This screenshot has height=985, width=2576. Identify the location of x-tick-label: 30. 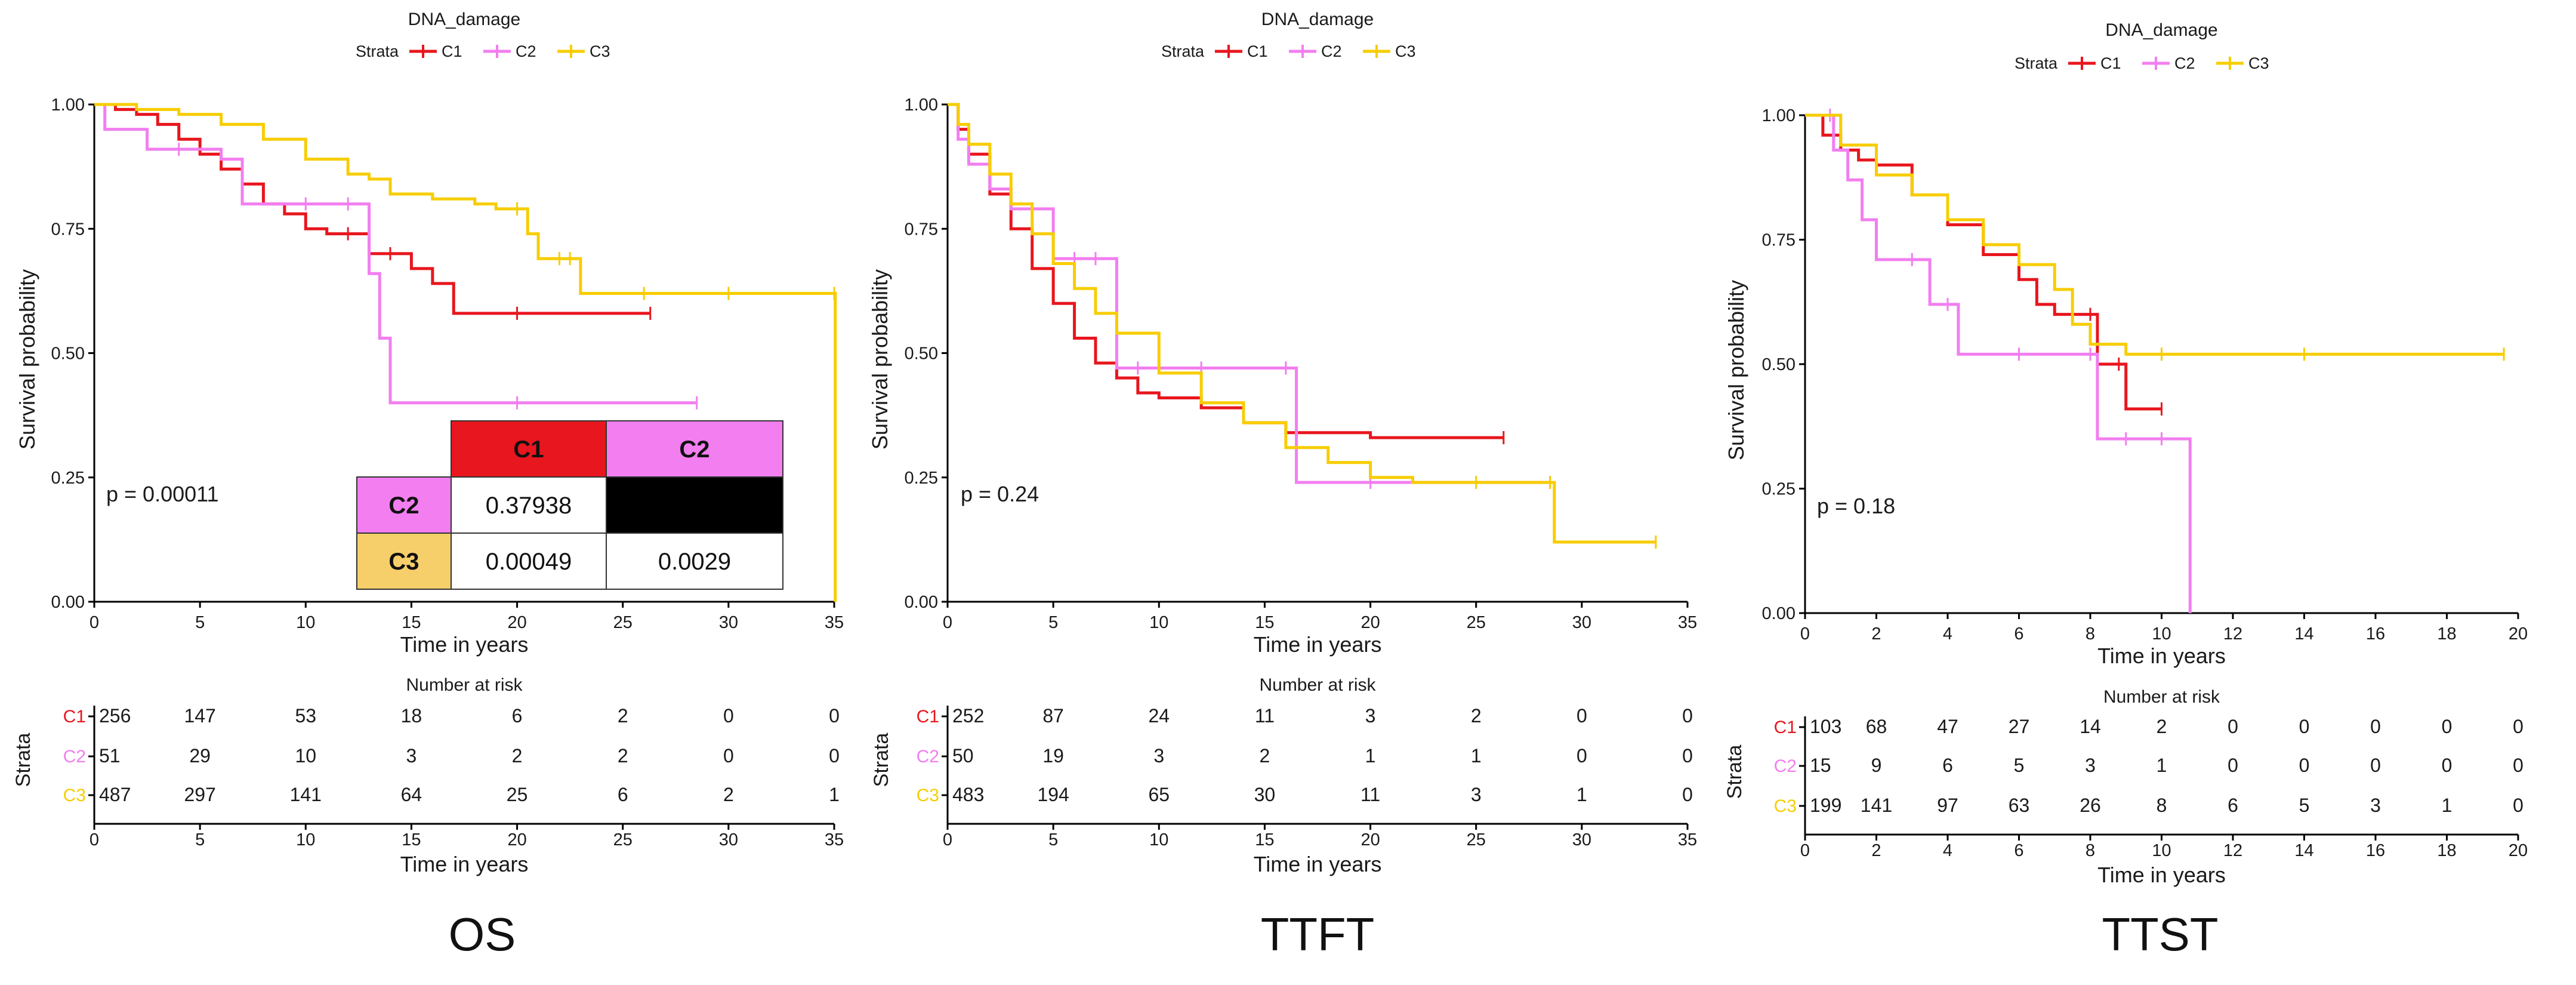
(1582, 622).